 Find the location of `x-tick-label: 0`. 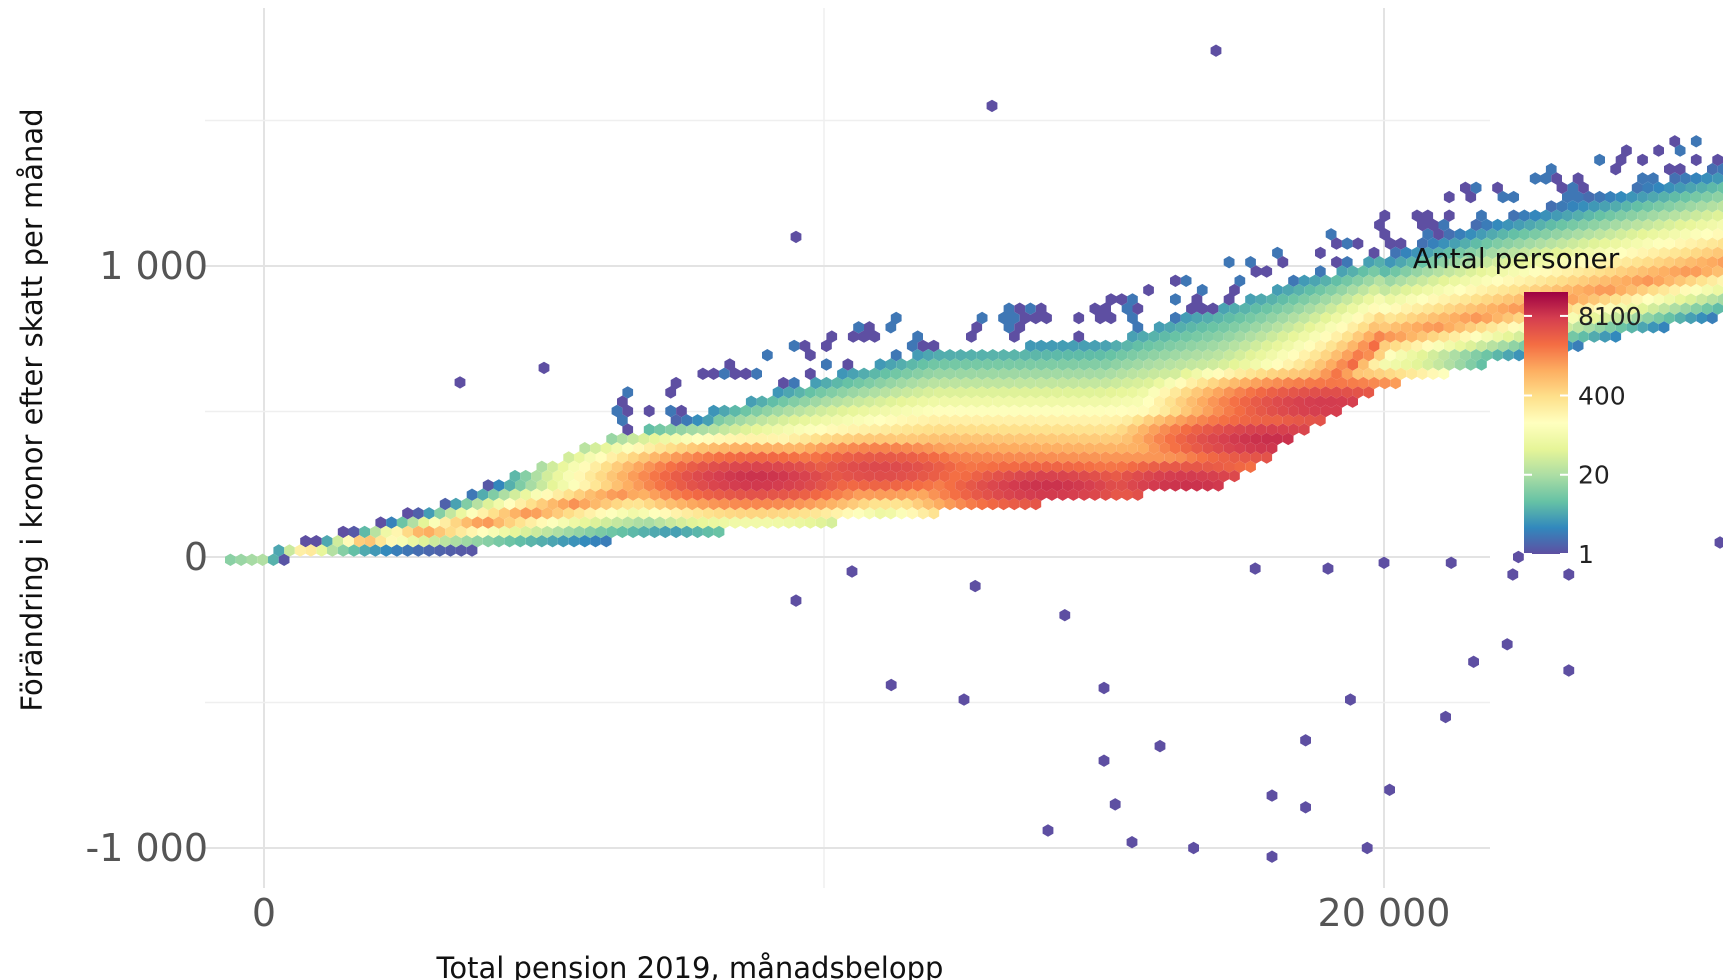

x-tick-label: 0 is located at coordinates (264, 913).